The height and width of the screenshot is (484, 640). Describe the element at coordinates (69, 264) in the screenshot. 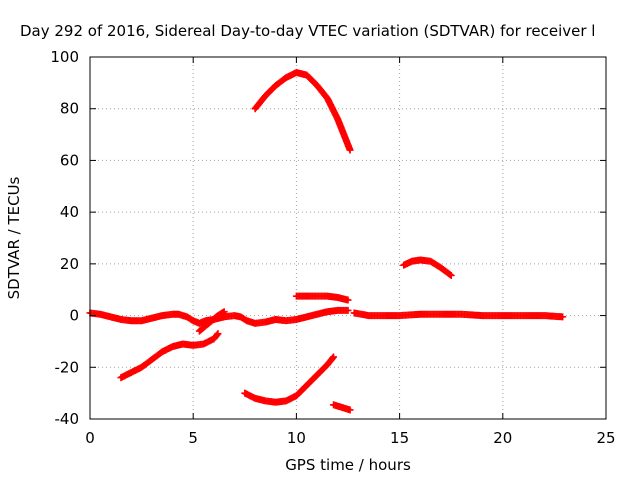

I see `y-tick-label: 20` at that location.